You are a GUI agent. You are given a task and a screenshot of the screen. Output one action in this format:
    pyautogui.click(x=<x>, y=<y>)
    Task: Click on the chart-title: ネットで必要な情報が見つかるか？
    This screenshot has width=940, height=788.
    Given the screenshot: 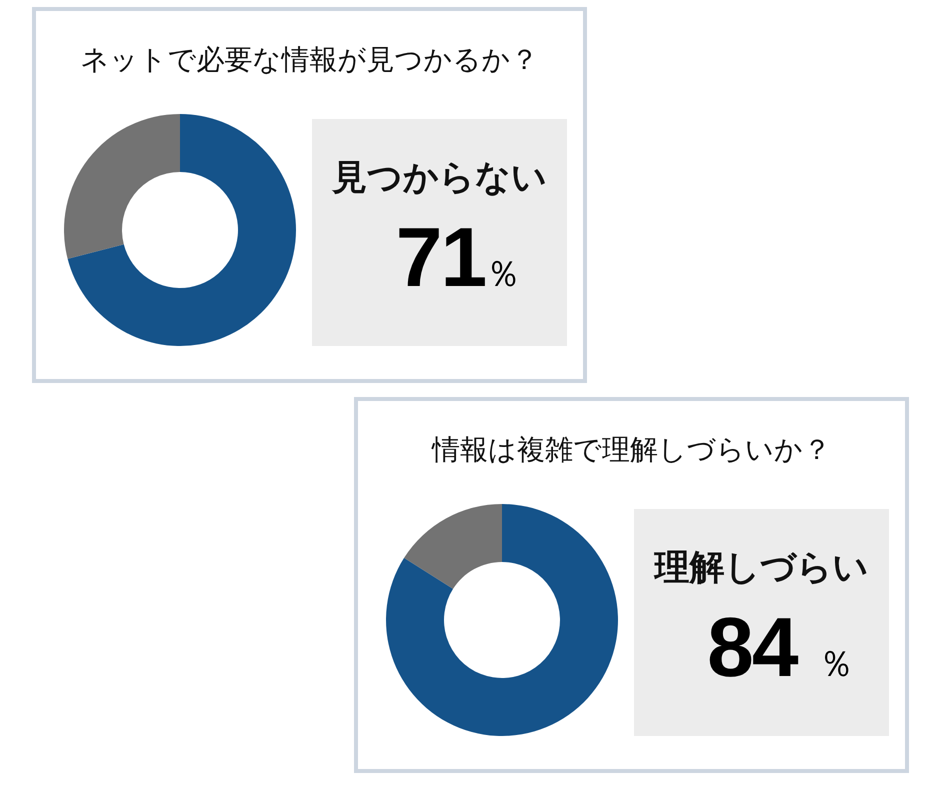 What is the action you would take?
    pyautogui.click(x=310, y=61)
    